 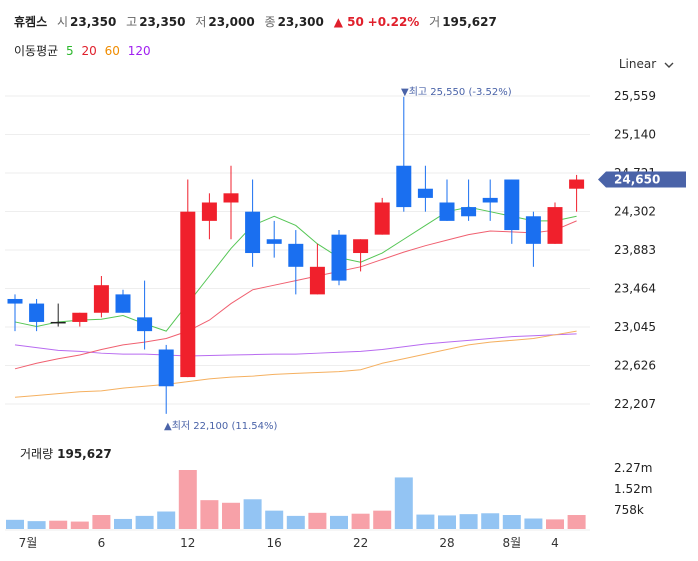 What do you see at coordinates (36, 51) in the screenshot?
I see `ma-legend-title: 이동평균` at bounding box center [36, 51].